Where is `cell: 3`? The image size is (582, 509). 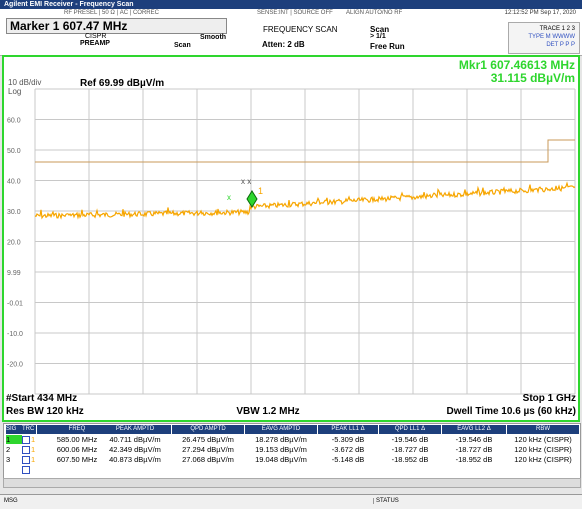 cell: 3 is located at coordinates (8, 459).